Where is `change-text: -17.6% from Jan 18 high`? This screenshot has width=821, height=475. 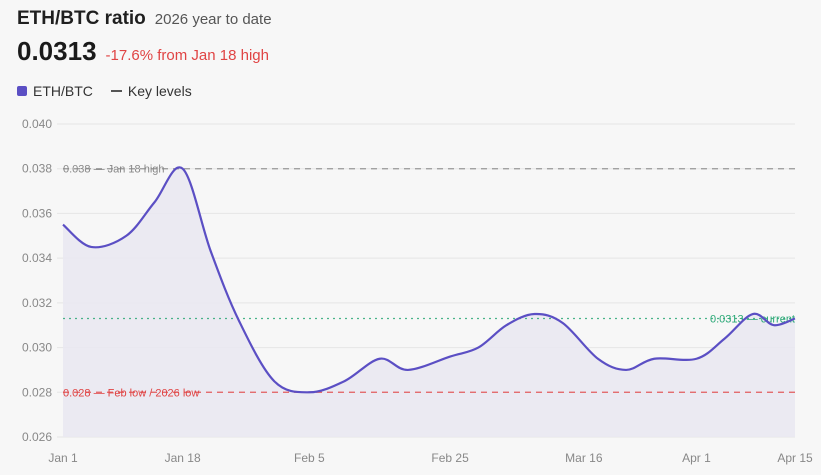 change-text: -17.6% from Jan 18 high is located at coordinates (187, 55).